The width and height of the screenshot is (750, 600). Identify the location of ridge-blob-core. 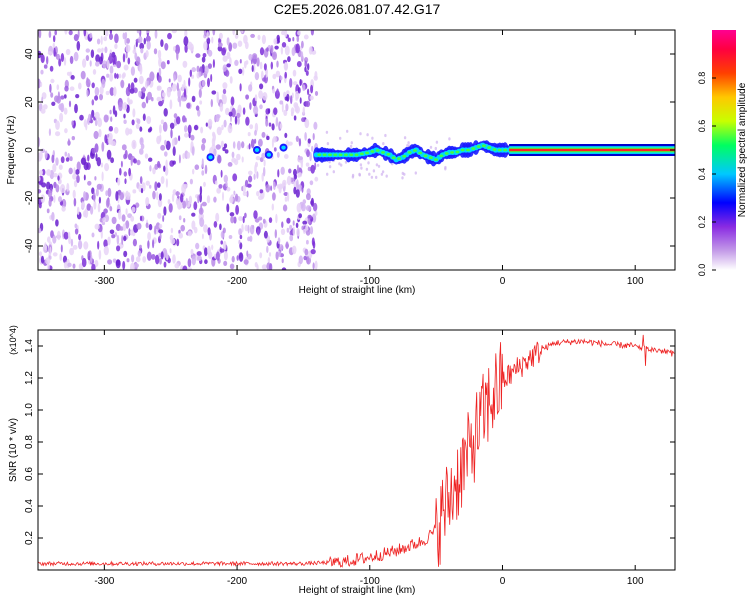
(283, 147).